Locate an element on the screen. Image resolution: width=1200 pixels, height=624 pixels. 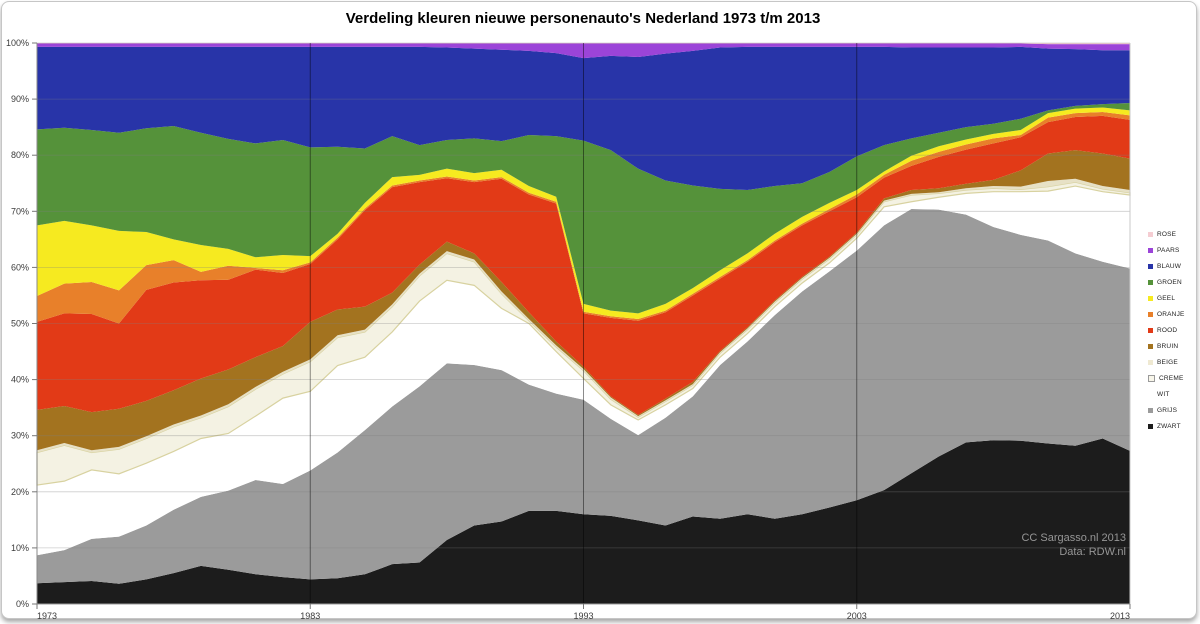
legend-swatch-grijs-icon is located at coordinates (1150, 410).